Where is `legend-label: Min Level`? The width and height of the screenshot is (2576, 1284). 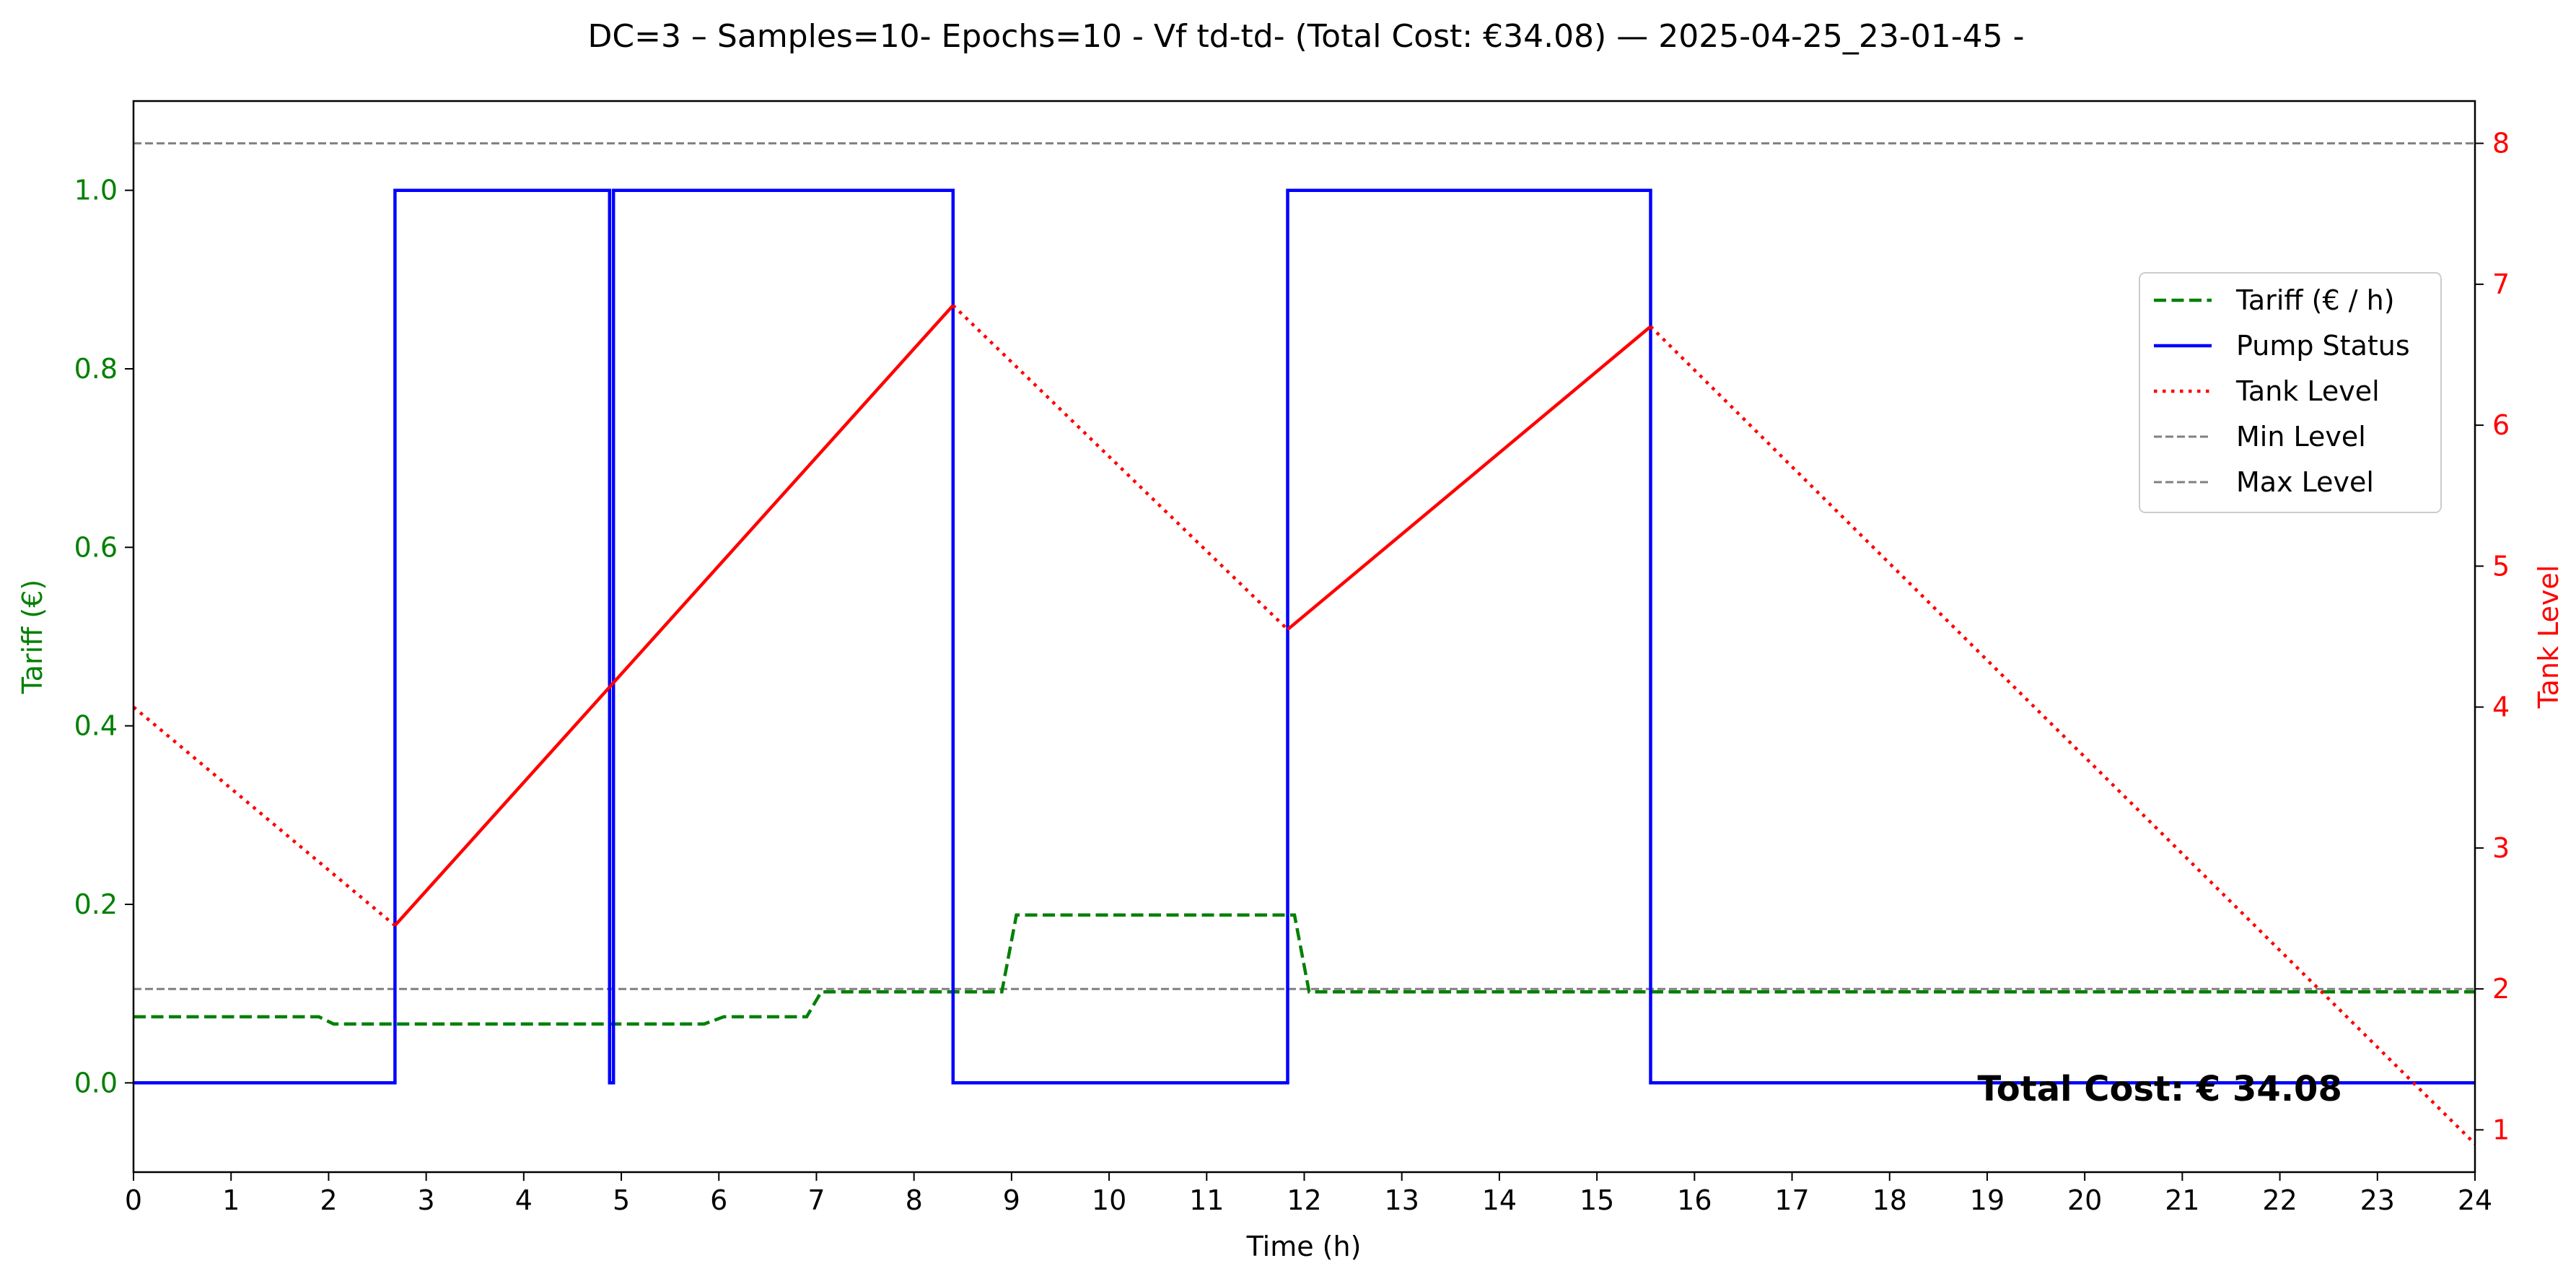
legend-label: Min Level is located at coordinates (2301, 437).